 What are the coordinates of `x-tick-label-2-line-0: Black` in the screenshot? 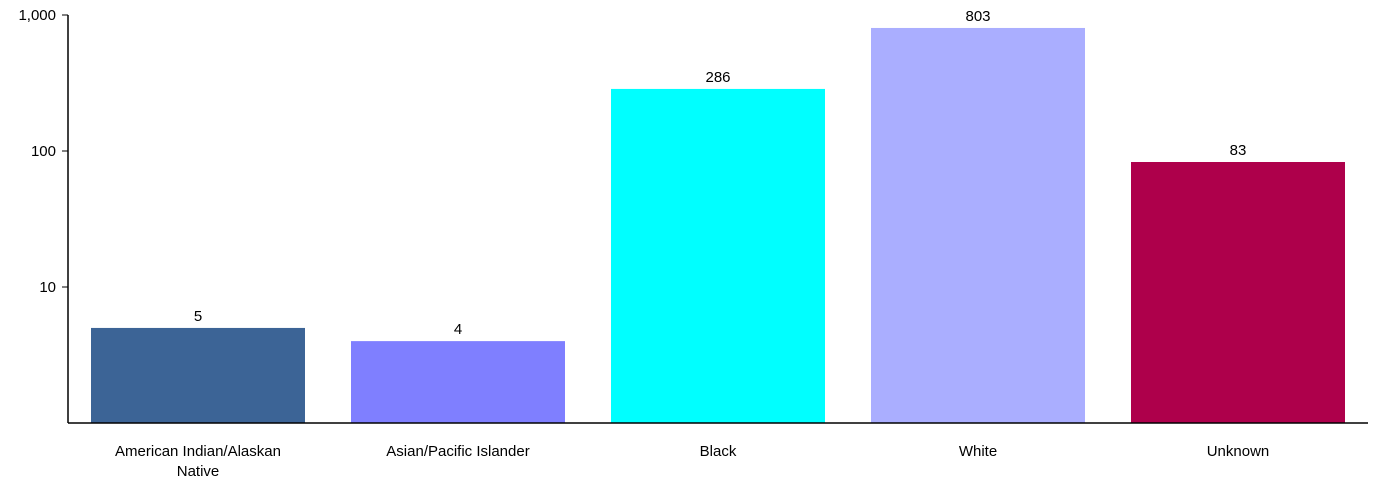 It's located at (718, 451).